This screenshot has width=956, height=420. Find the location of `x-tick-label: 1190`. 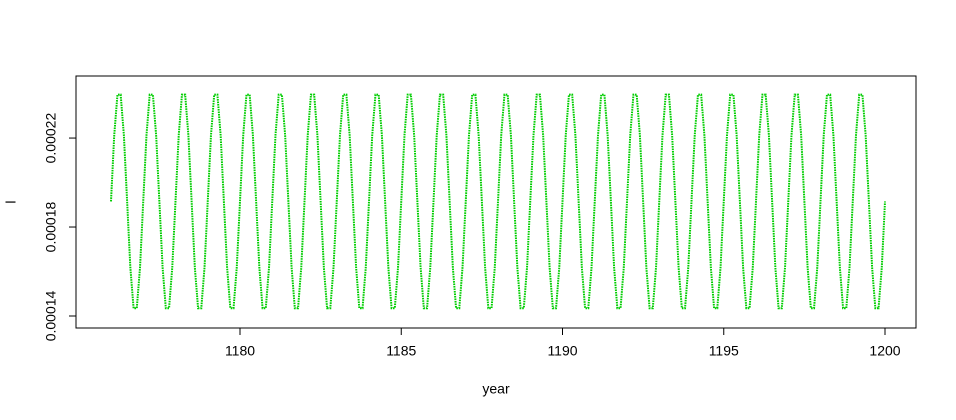

x-tick-label: 1190 is located at coordinates (562, 351).